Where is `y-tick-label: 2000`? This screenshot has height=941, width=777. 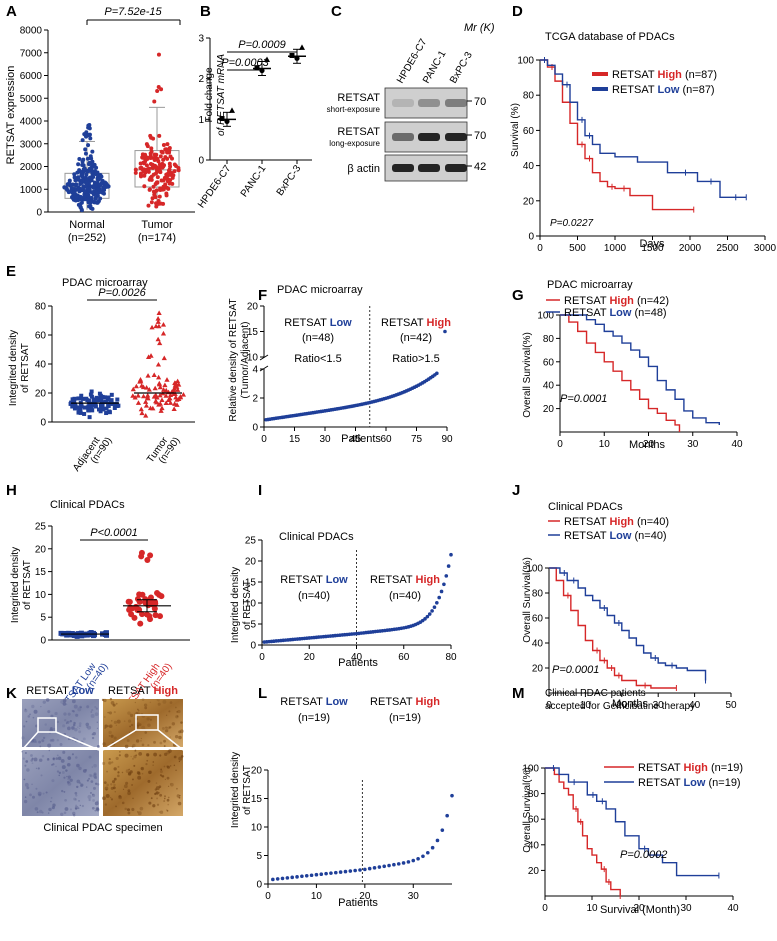
y-tick-label: 2000 is located at coordinates (31, 167).